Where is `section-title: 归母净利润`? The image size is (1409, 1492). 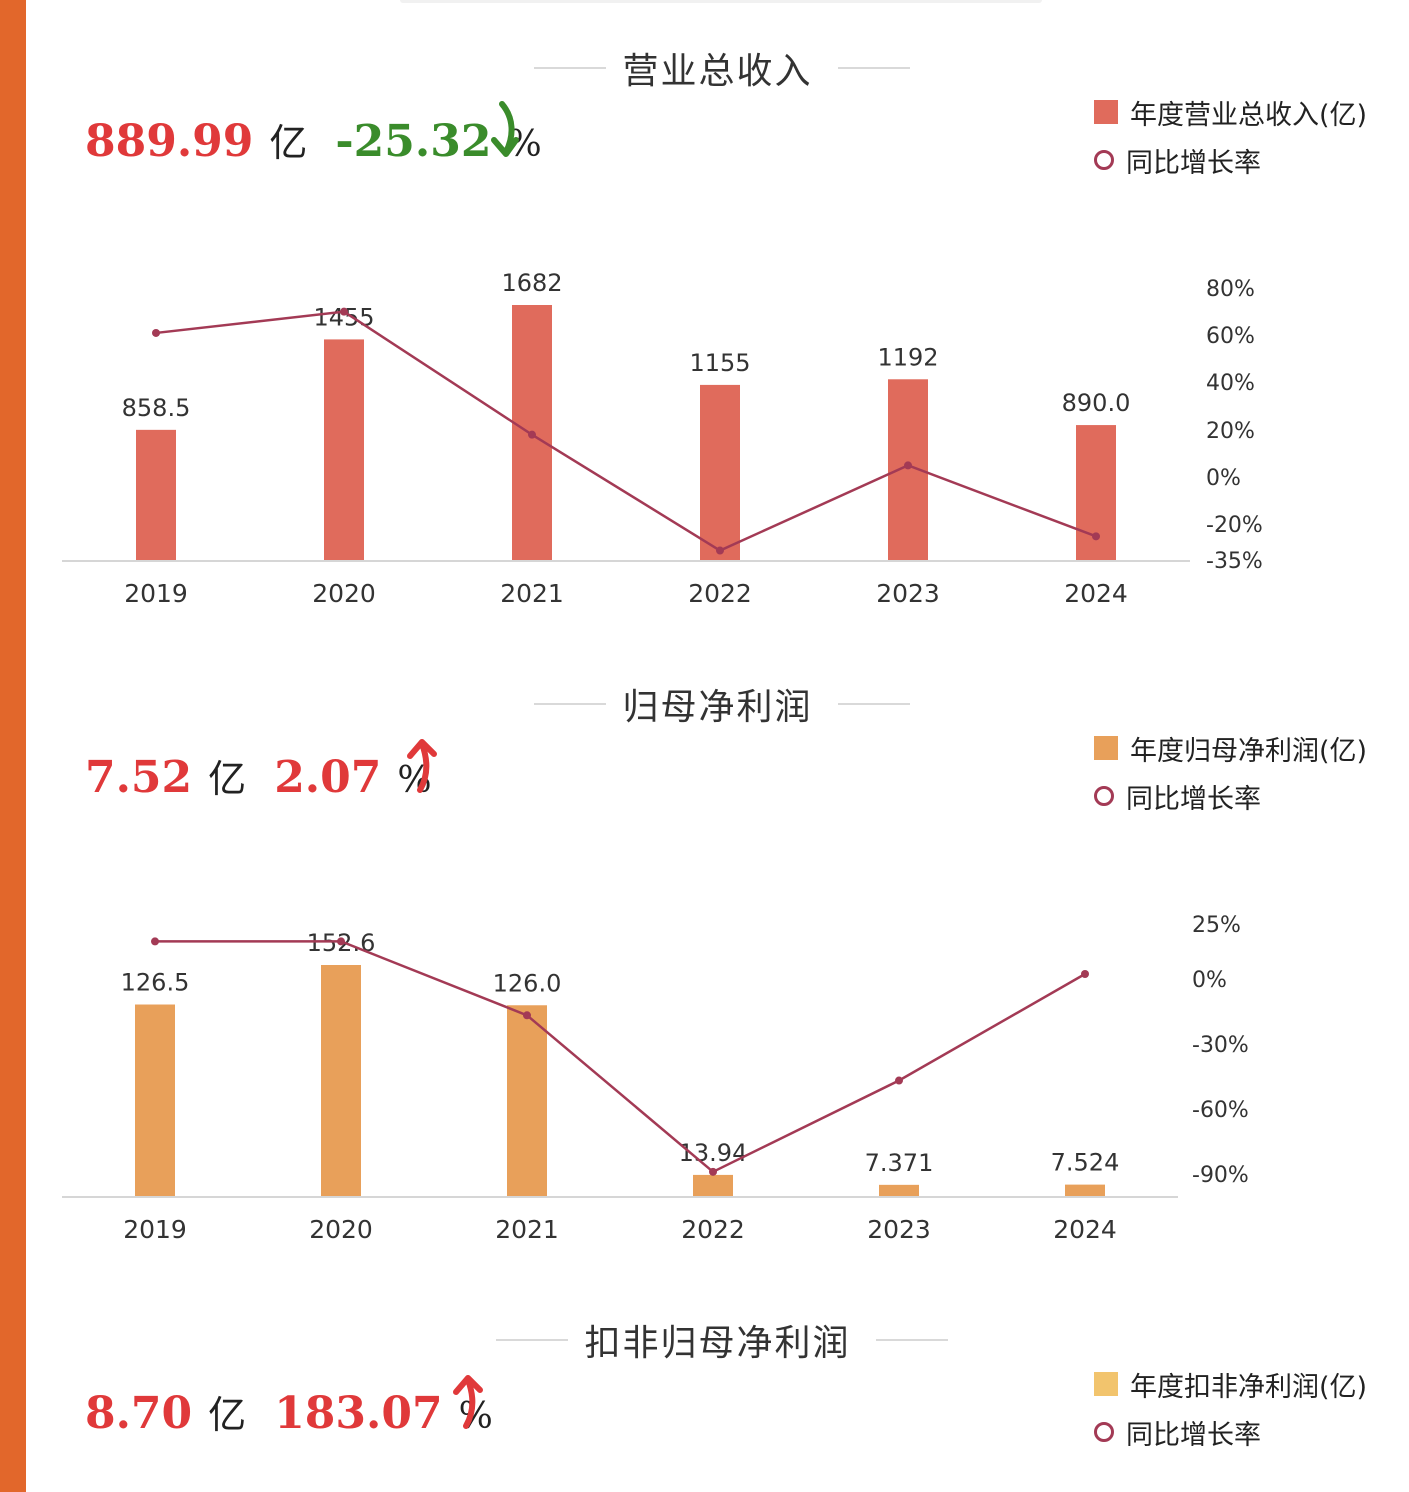
section-title: 归母净利润 is located at coordinates (717, 707).